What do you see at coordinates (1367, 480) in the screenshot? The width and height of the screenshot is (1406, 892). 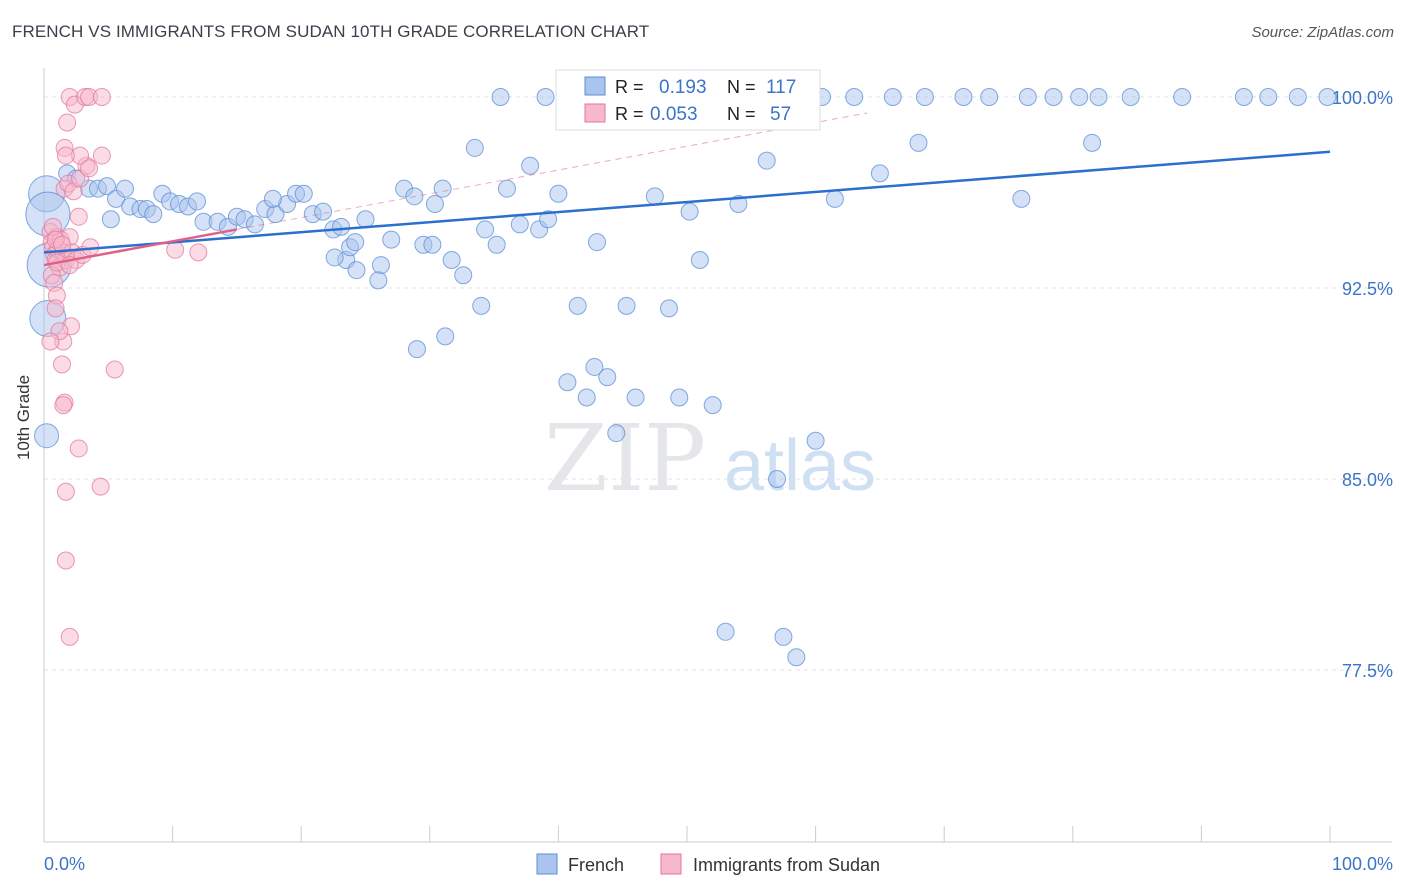 I see `y-tick-label-2: 85.0%` at bounding box center [1367, 480].